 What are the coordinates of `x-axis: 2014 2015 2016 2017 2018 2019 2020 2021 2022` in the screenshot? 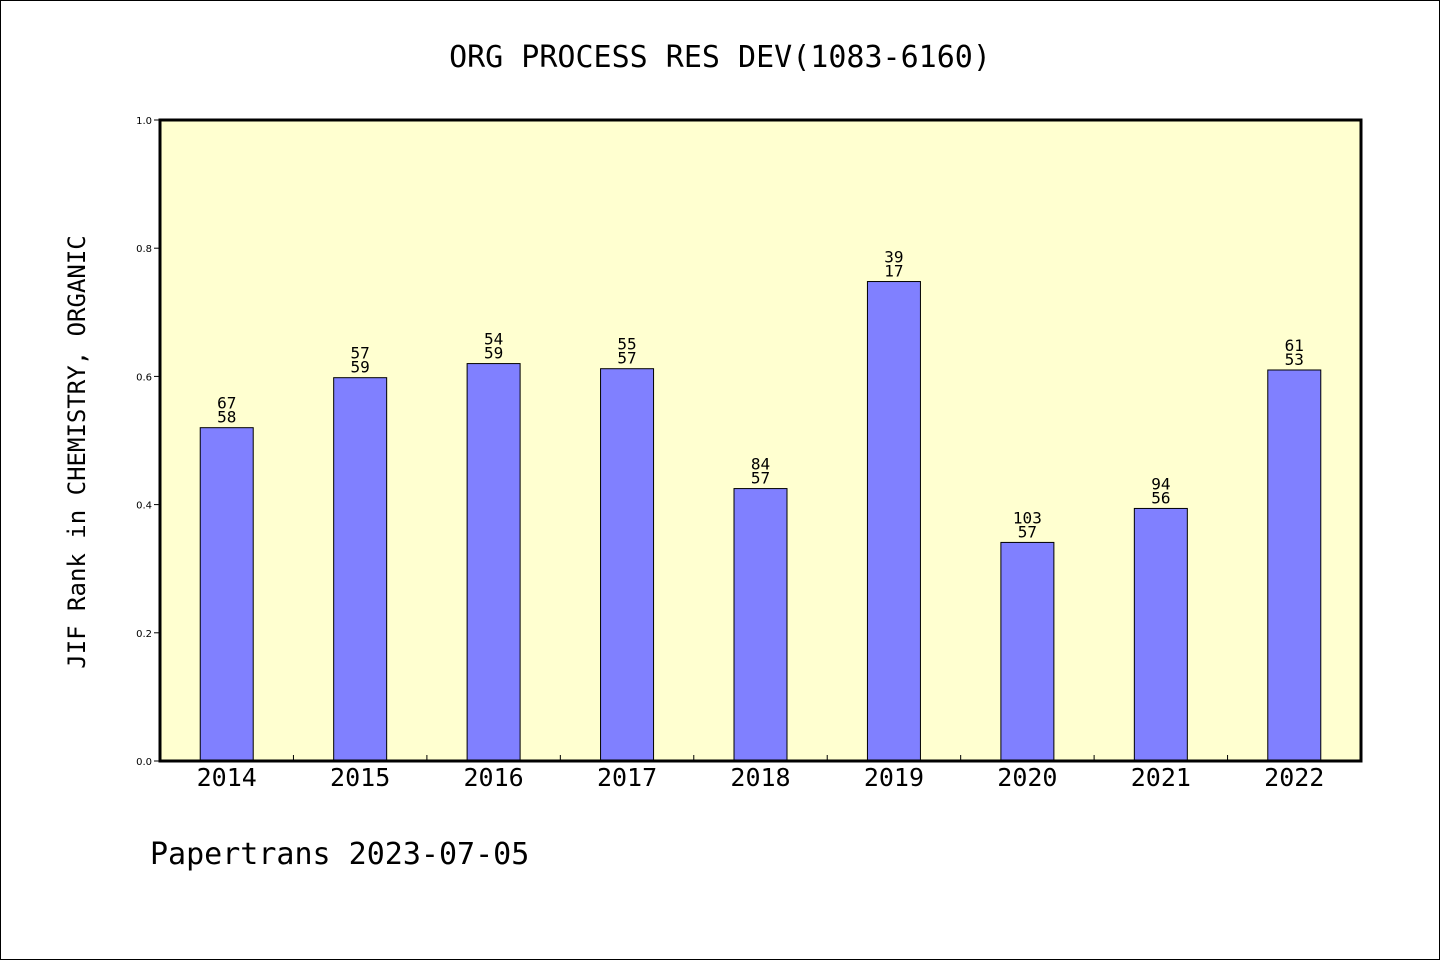 It's located at (760, 773).